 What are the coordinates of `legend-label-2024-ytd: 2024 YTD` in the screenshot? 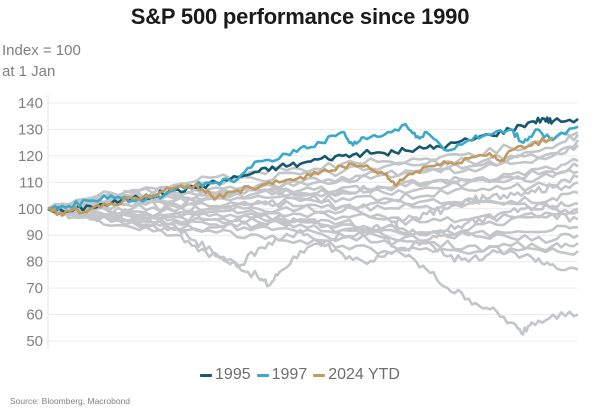 It's located at (364, 374).